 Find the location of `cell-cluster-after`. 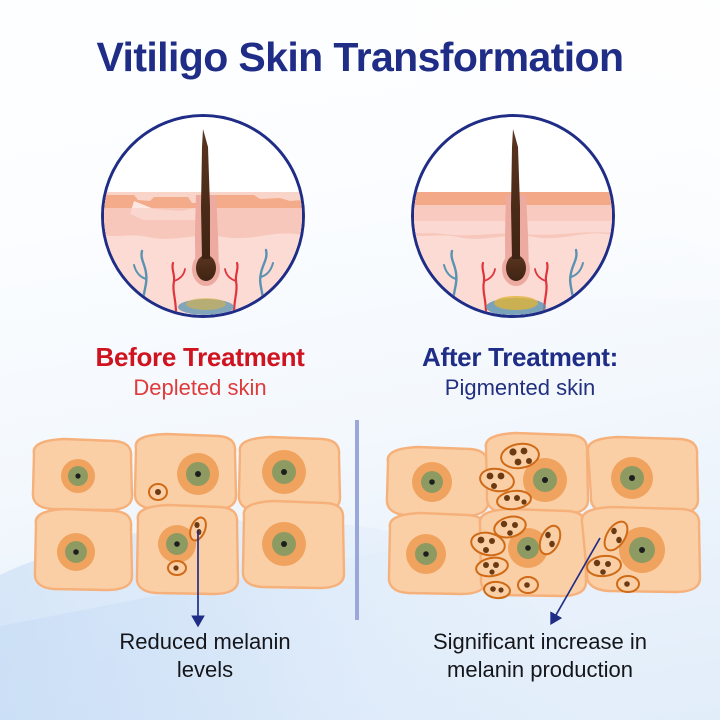

cell-cluster-after is located at coordinates (545, 516).